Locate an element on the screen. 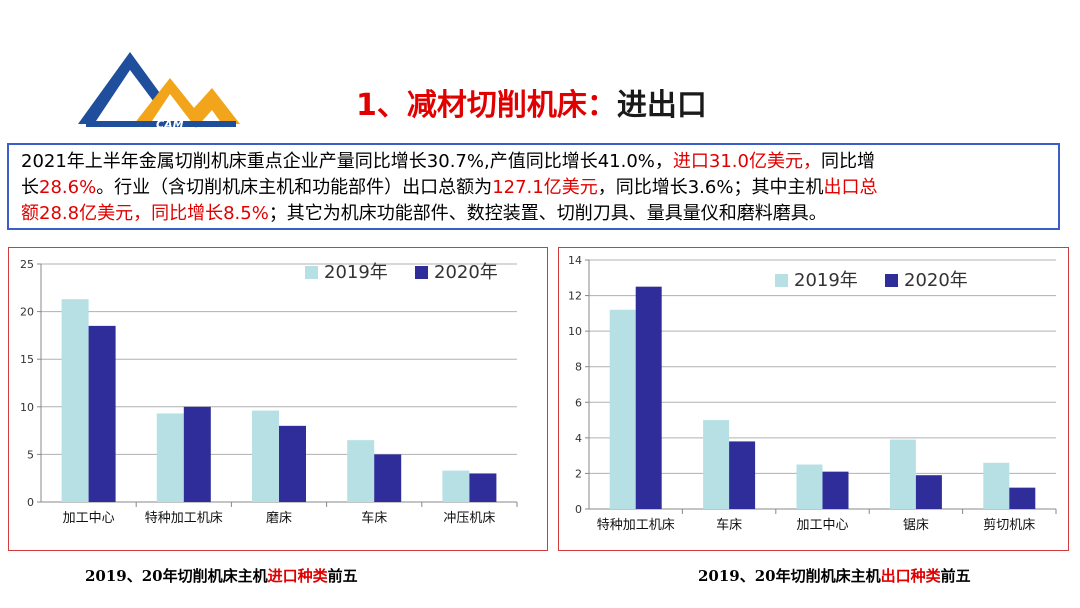 This screenshot has height=608, width=1080. y-tick-label: 2 is located at coordinates (578, 473).